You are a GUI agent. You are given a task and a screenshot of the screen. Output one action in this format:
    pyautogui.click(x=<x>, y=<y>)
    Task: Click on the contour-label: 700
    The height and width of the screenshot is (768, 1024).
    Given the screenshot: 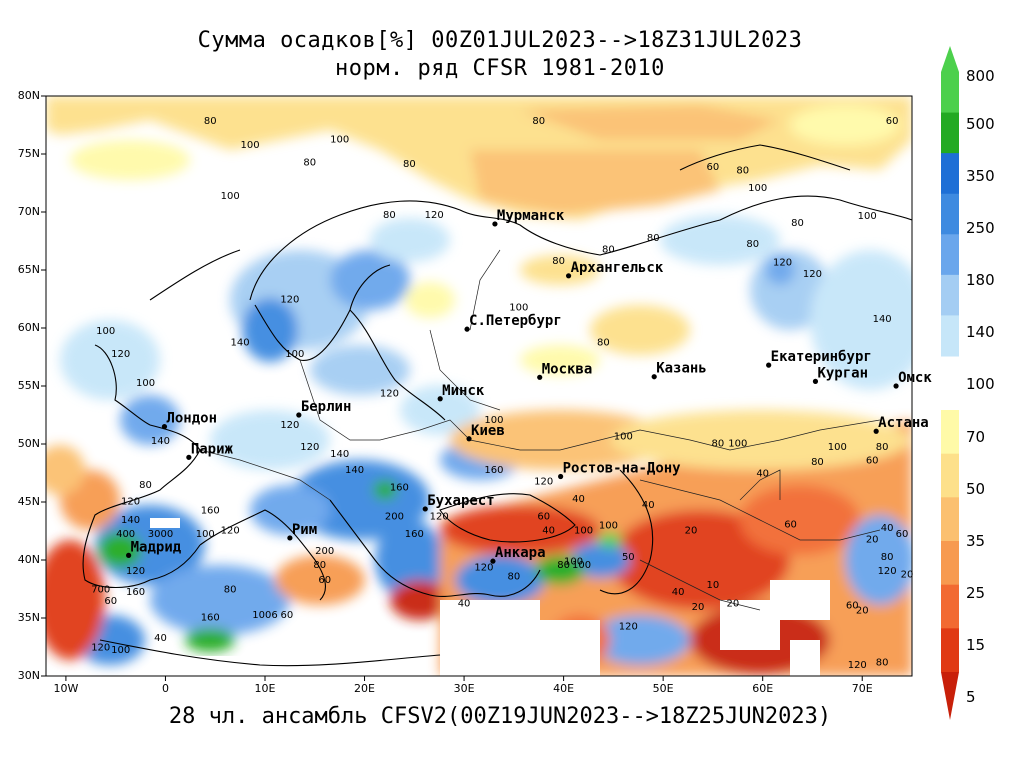 What is the action you would take?
    pyautogui.click(x=100, y=589)
    